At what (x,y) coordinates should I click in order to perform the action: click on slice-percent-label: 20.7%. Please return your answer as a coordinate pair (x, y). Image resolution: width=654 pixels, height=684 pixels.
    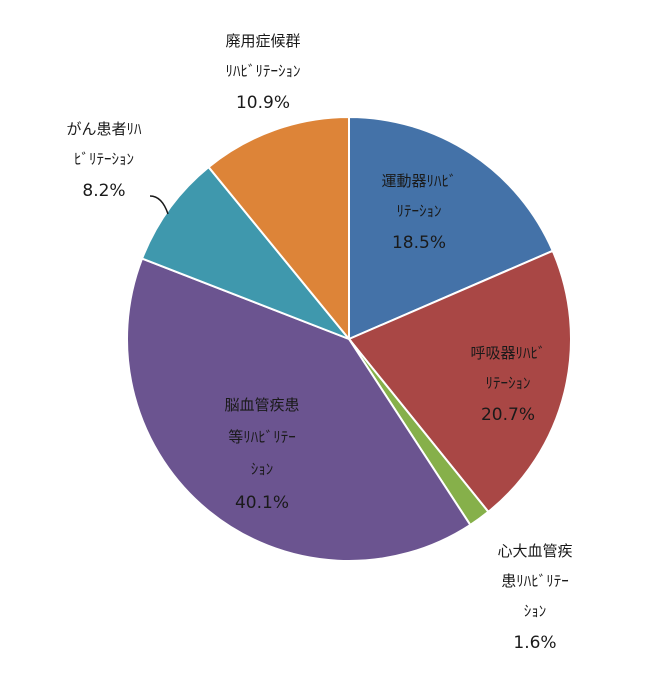
    Looking at the image, I should click on (508, 415).